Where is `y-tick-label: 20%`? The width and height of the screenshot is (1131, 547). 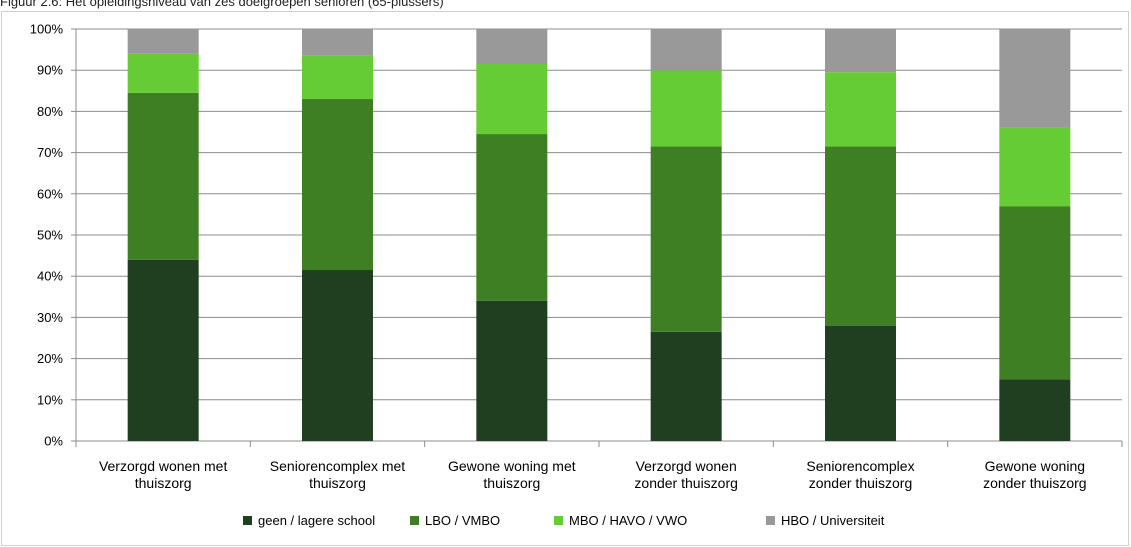
y-tick-label: 20% is located at coordinates (50, 358).